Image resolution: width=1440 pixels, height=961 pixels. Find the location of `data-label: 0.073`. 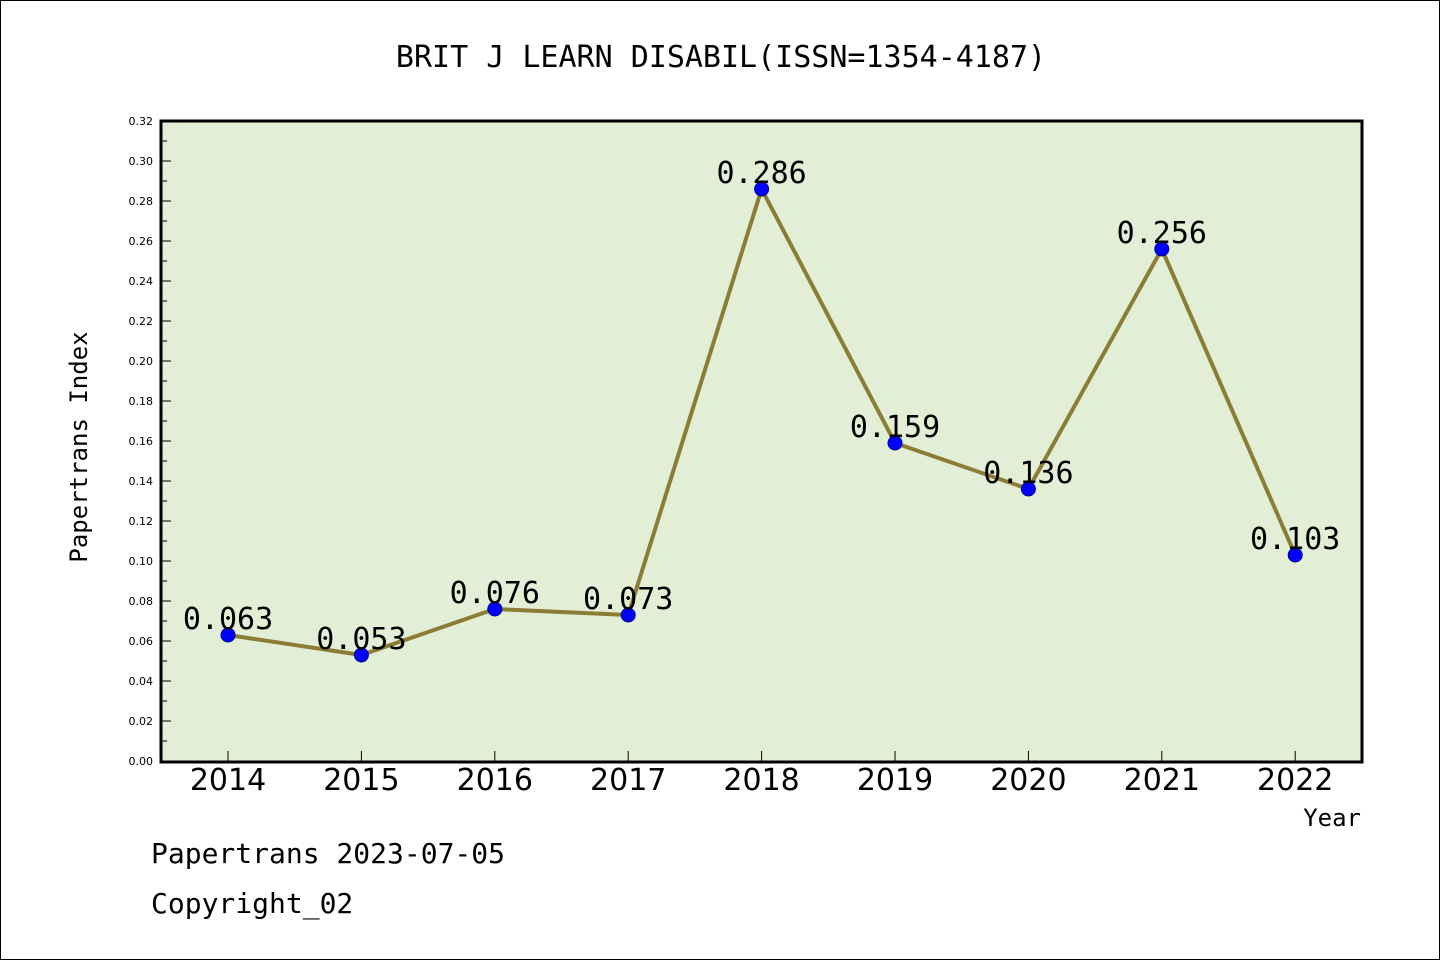

data-label: 0.073 is located at coordinates (628, 599).